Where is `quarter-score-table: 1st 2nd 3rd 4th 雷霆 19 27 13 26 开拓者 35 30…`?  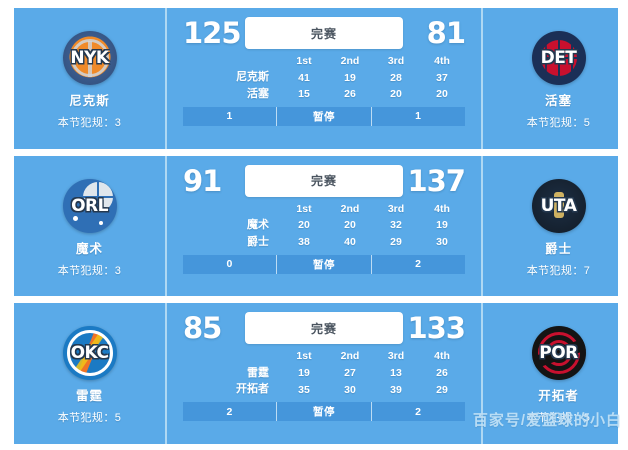 quarter-score-table: 1st 2nd 3rd 4th 雷霆 19 27 13 26 开拓者 35 30… is located at coordinates (324, 373).